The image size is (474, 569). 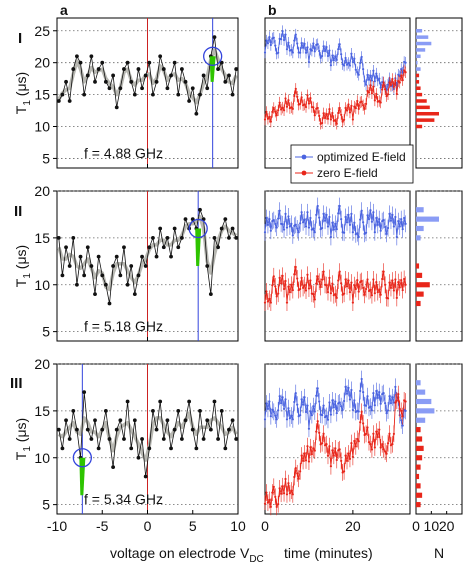 What do you see at coordinates (213, 56) in the screenshot?
I see `highlight-circle` at bounding box center [213, 56].